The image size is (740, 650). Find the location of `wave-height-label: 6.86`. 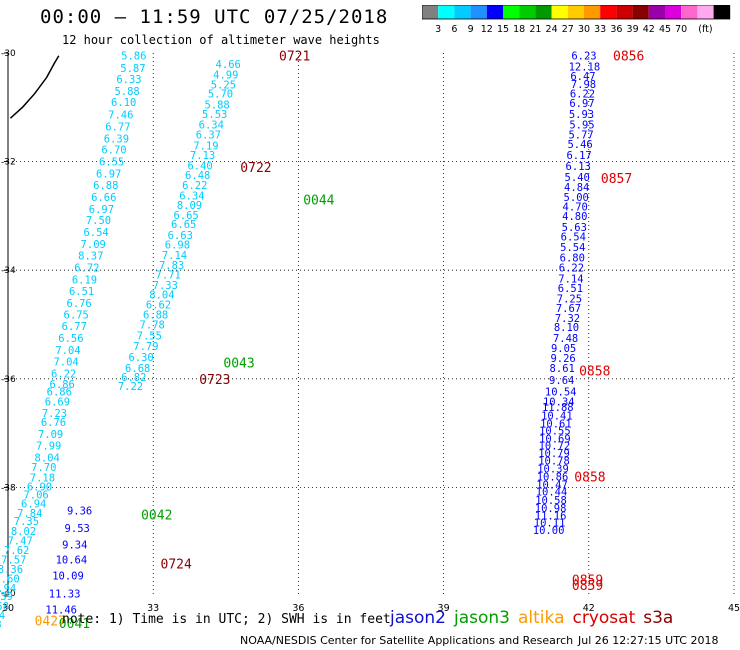

wave-height-label: 6.86 is located at coordinates (59, 392).